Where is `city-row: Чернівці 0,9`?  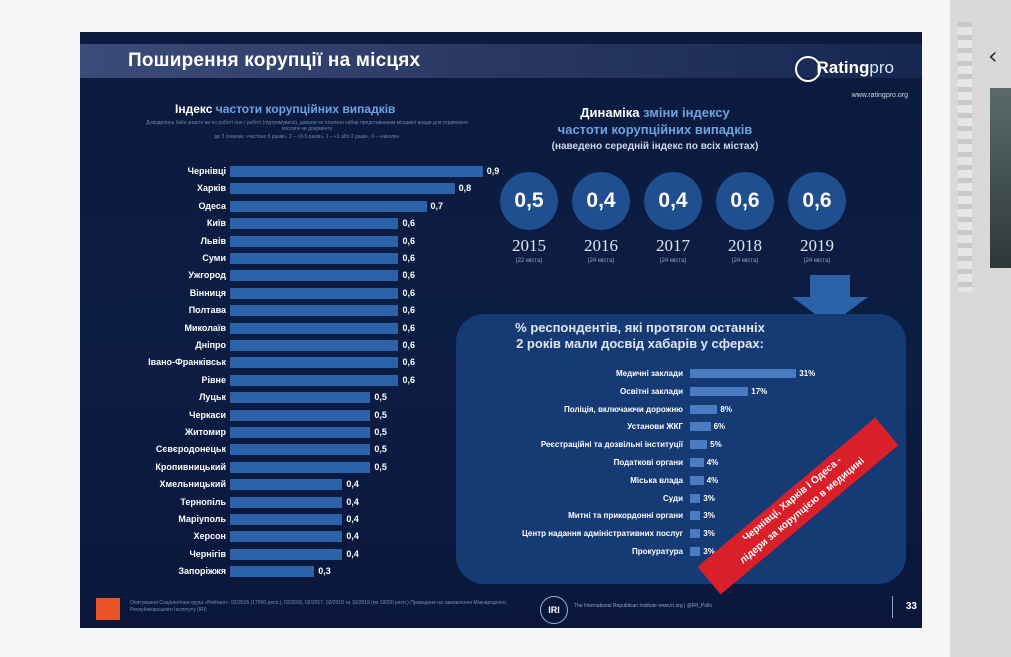 city-row: Чернівці 0,9 is located at coordinates (290, 171).